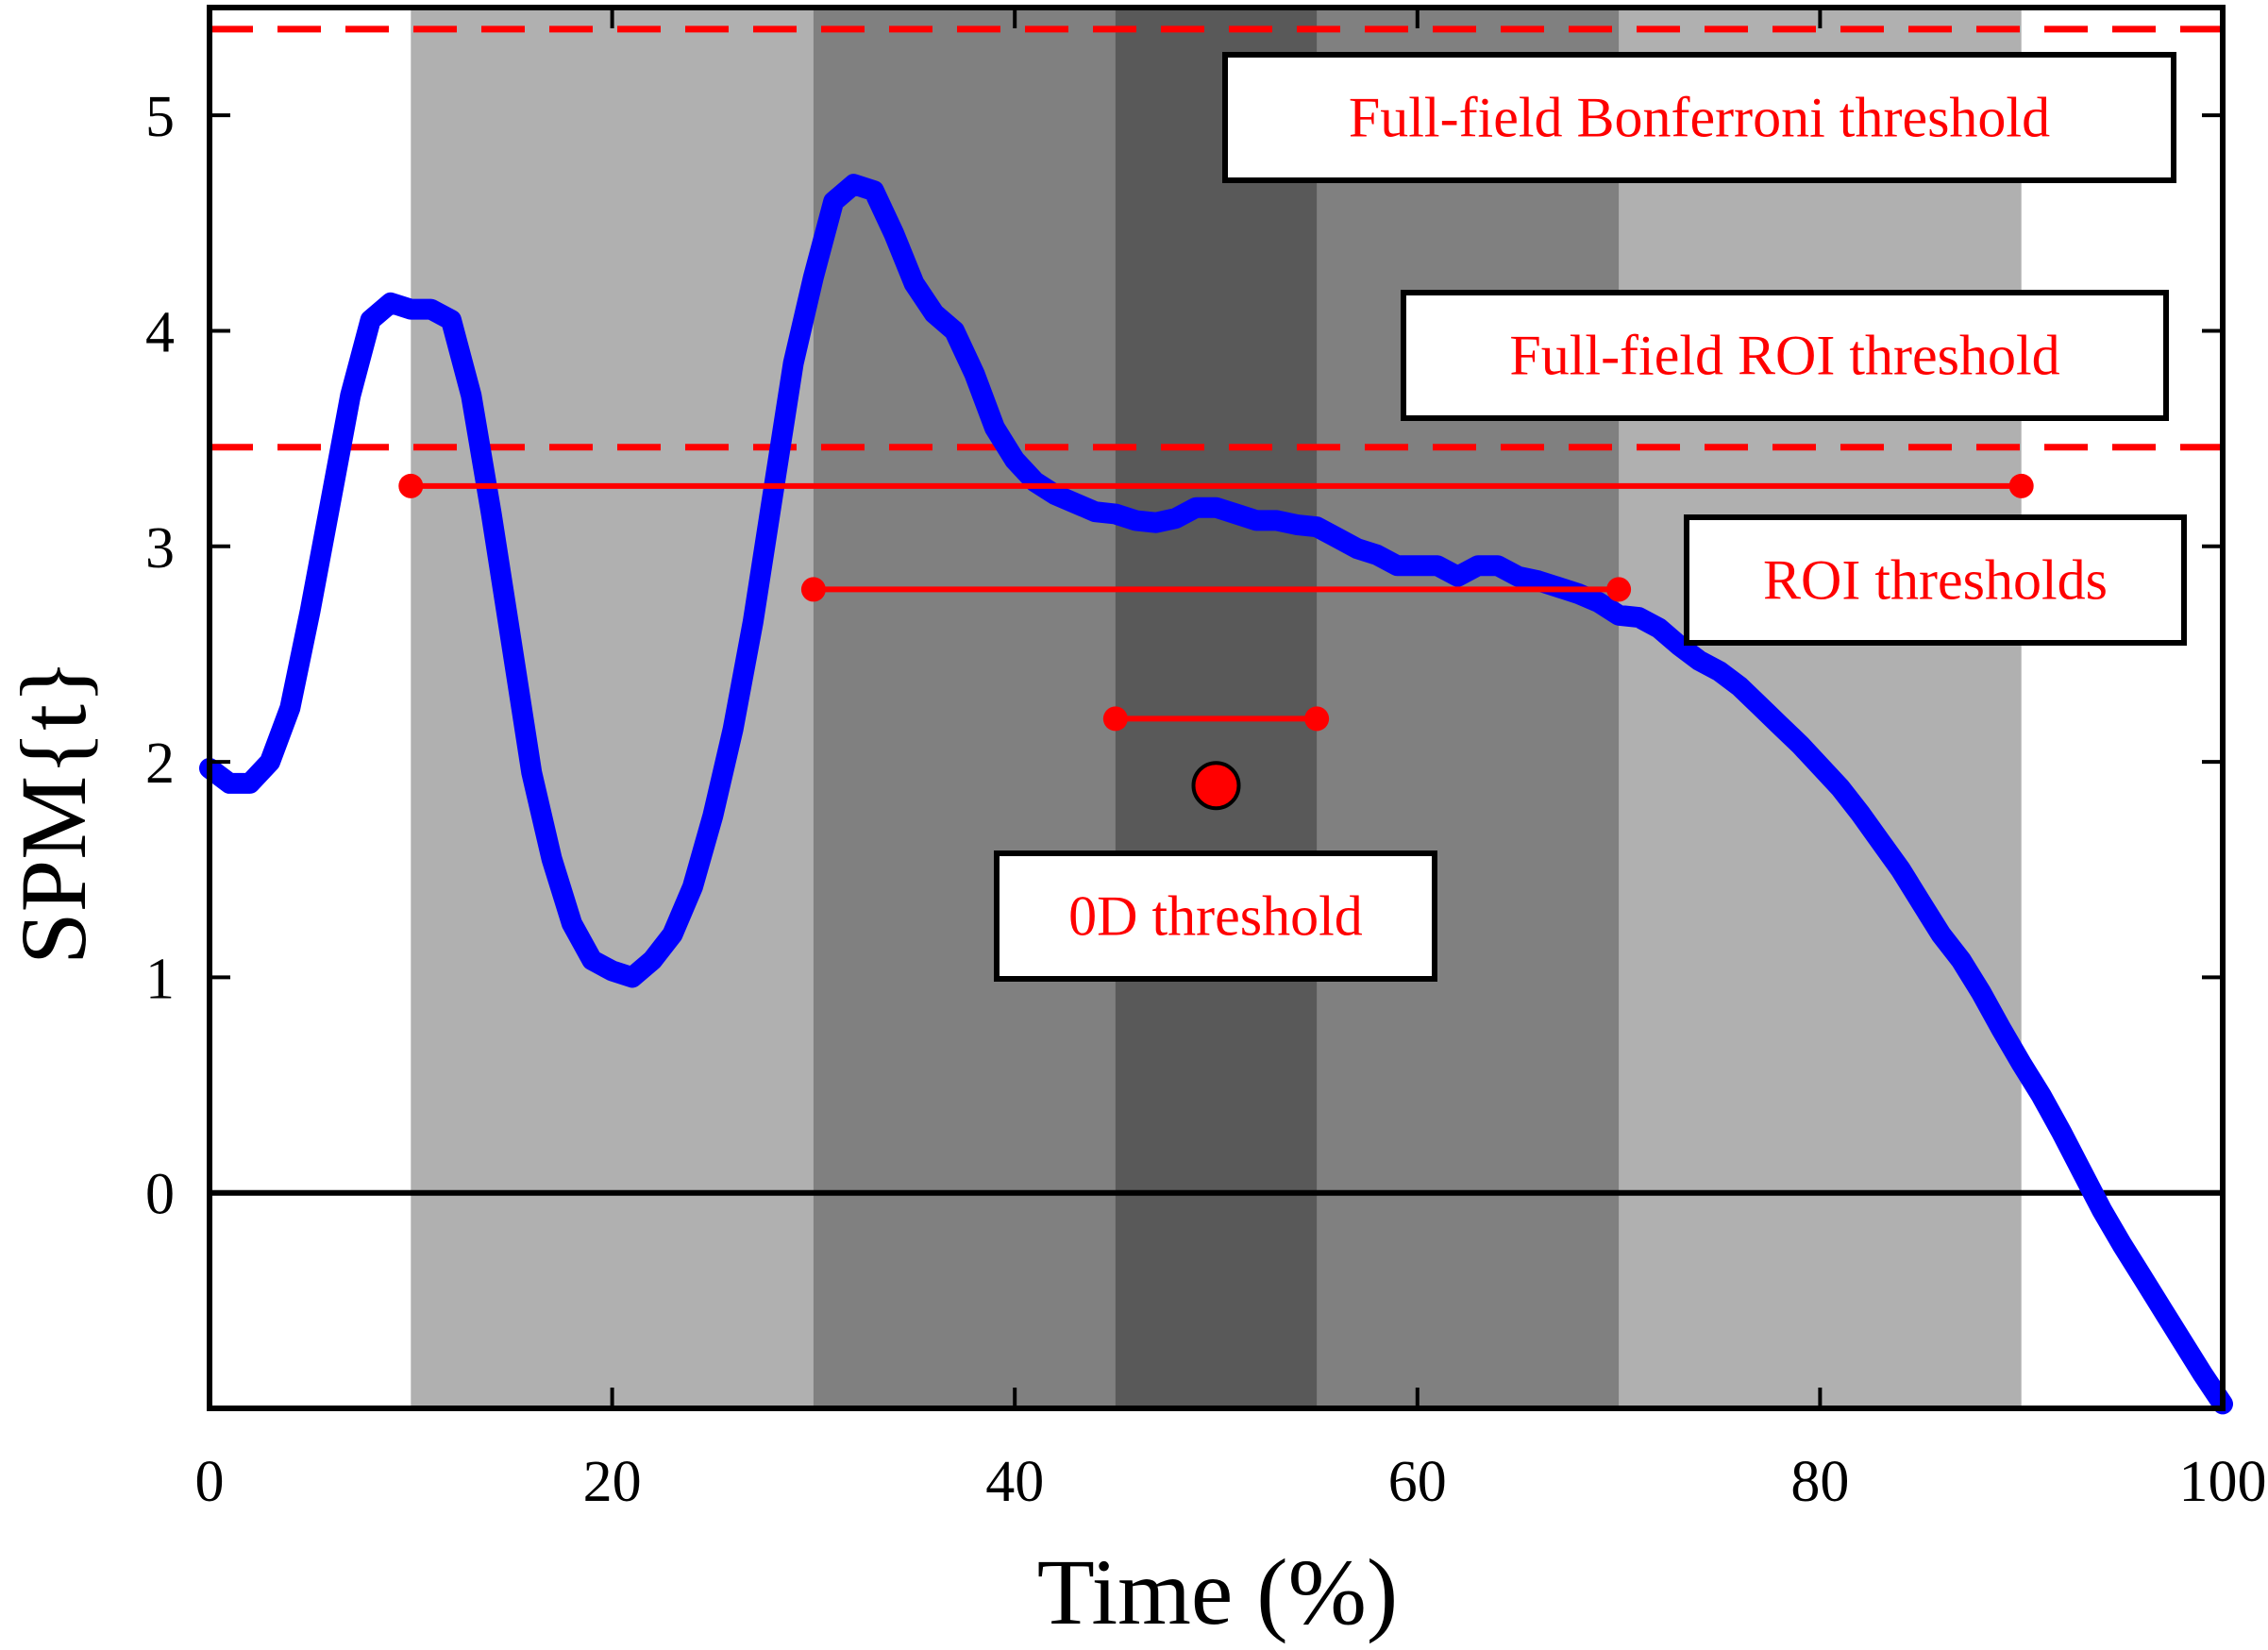 Image resolution: width=2268 pixels, height=1650 pixels. I want to click on x-tick-label: 40, so click(1014, 1482).